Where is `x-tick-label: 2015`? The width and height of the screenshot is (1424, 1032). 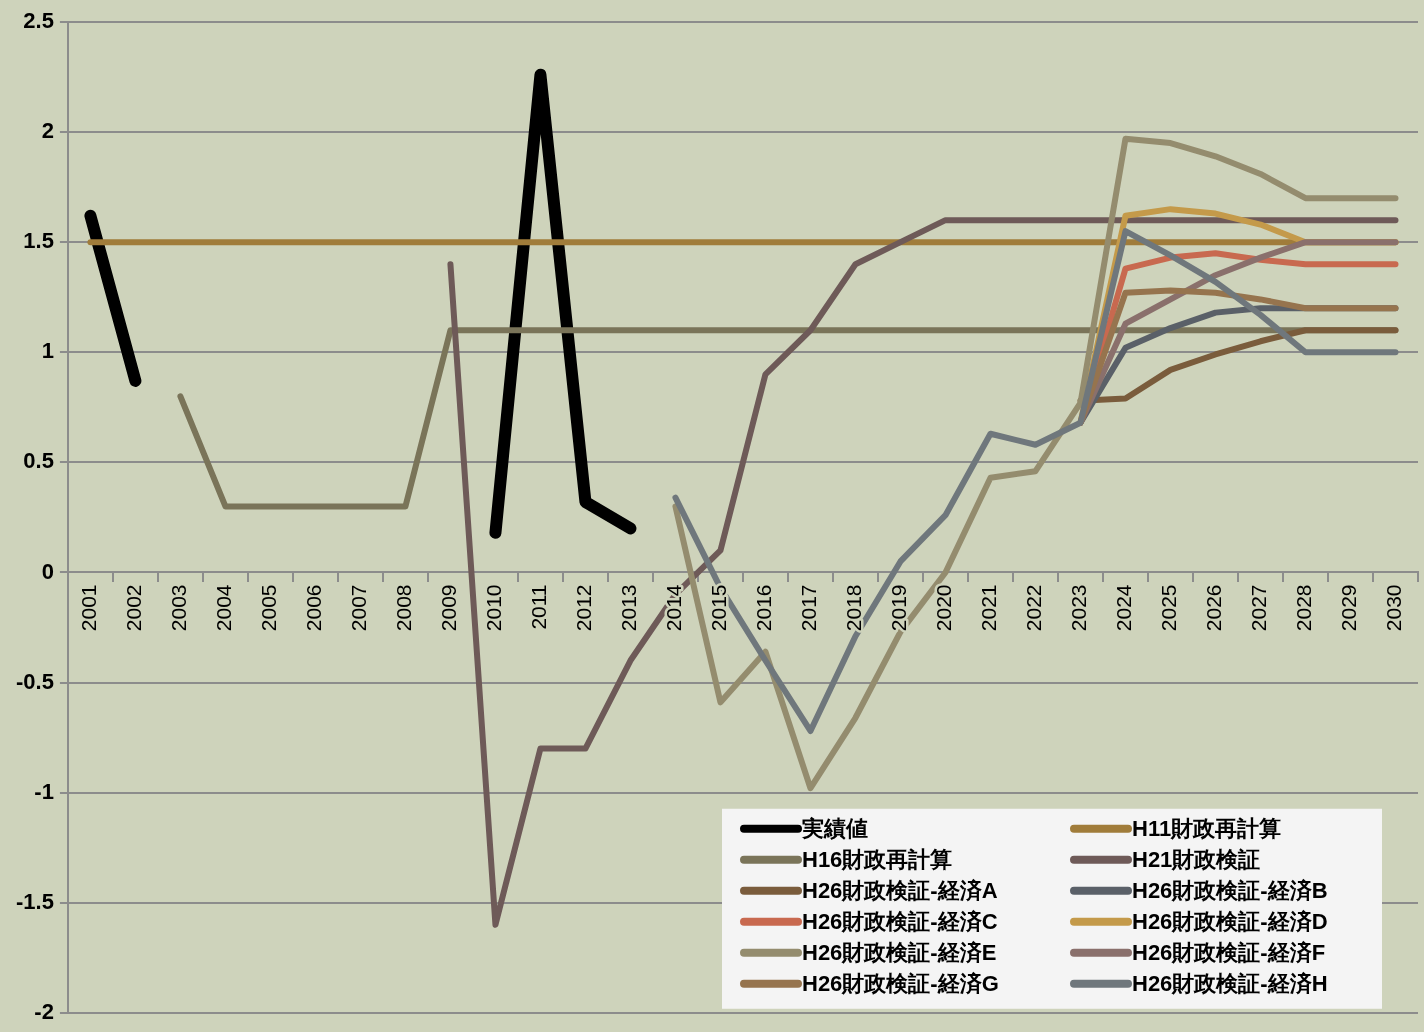 x-tick-label: 2015 is located at coordinates (719, 608).